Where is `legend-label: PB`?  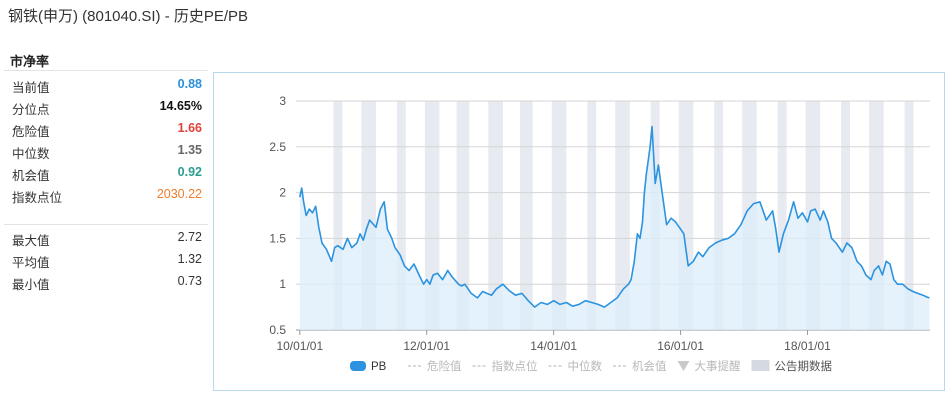
legend-label: PB is located at coordinates (379, 367).